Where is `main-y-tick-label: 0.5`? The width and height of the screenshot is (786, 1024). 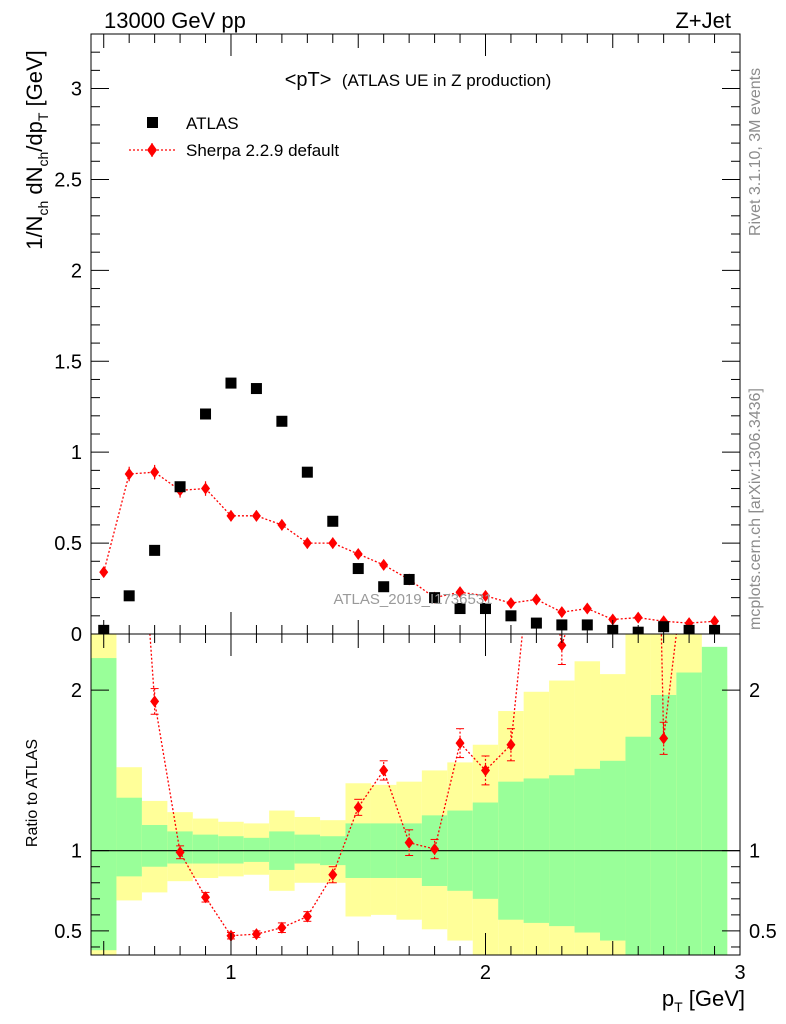 main-y-tick-label: 0.5 is located at coordinates (68, 544).